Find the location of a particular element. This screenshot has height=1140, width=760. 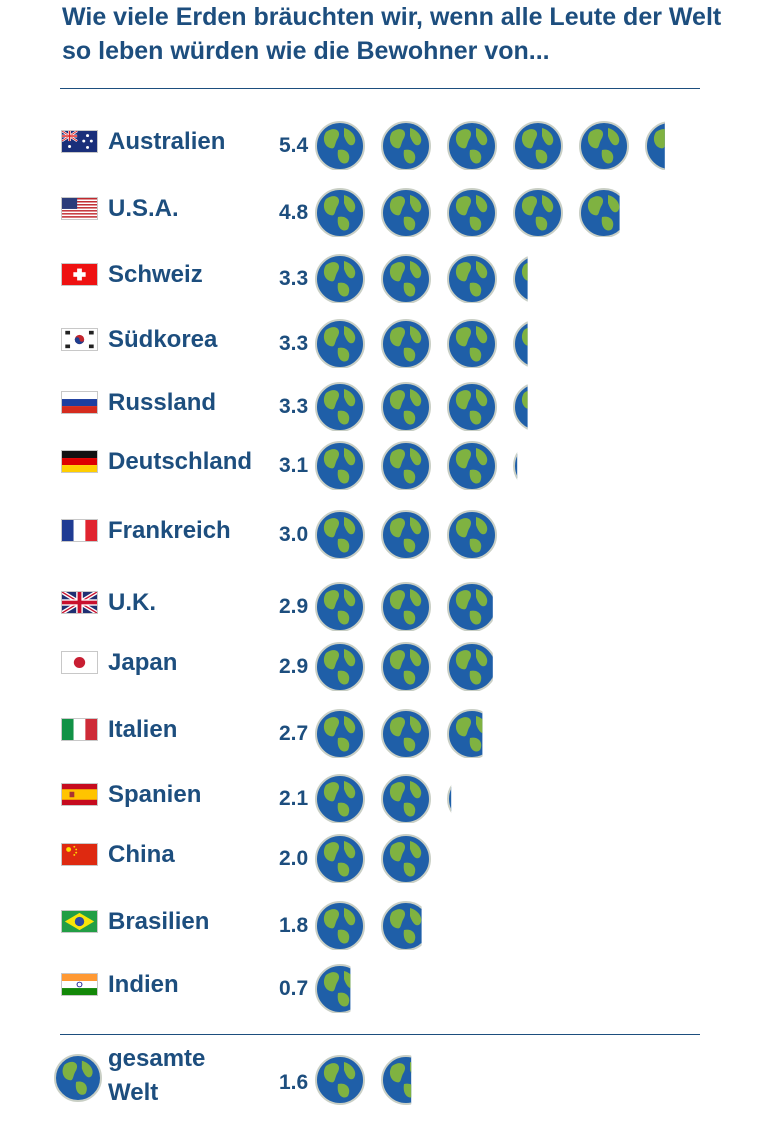

bottom-divider is located at coordinates (380, 1034).